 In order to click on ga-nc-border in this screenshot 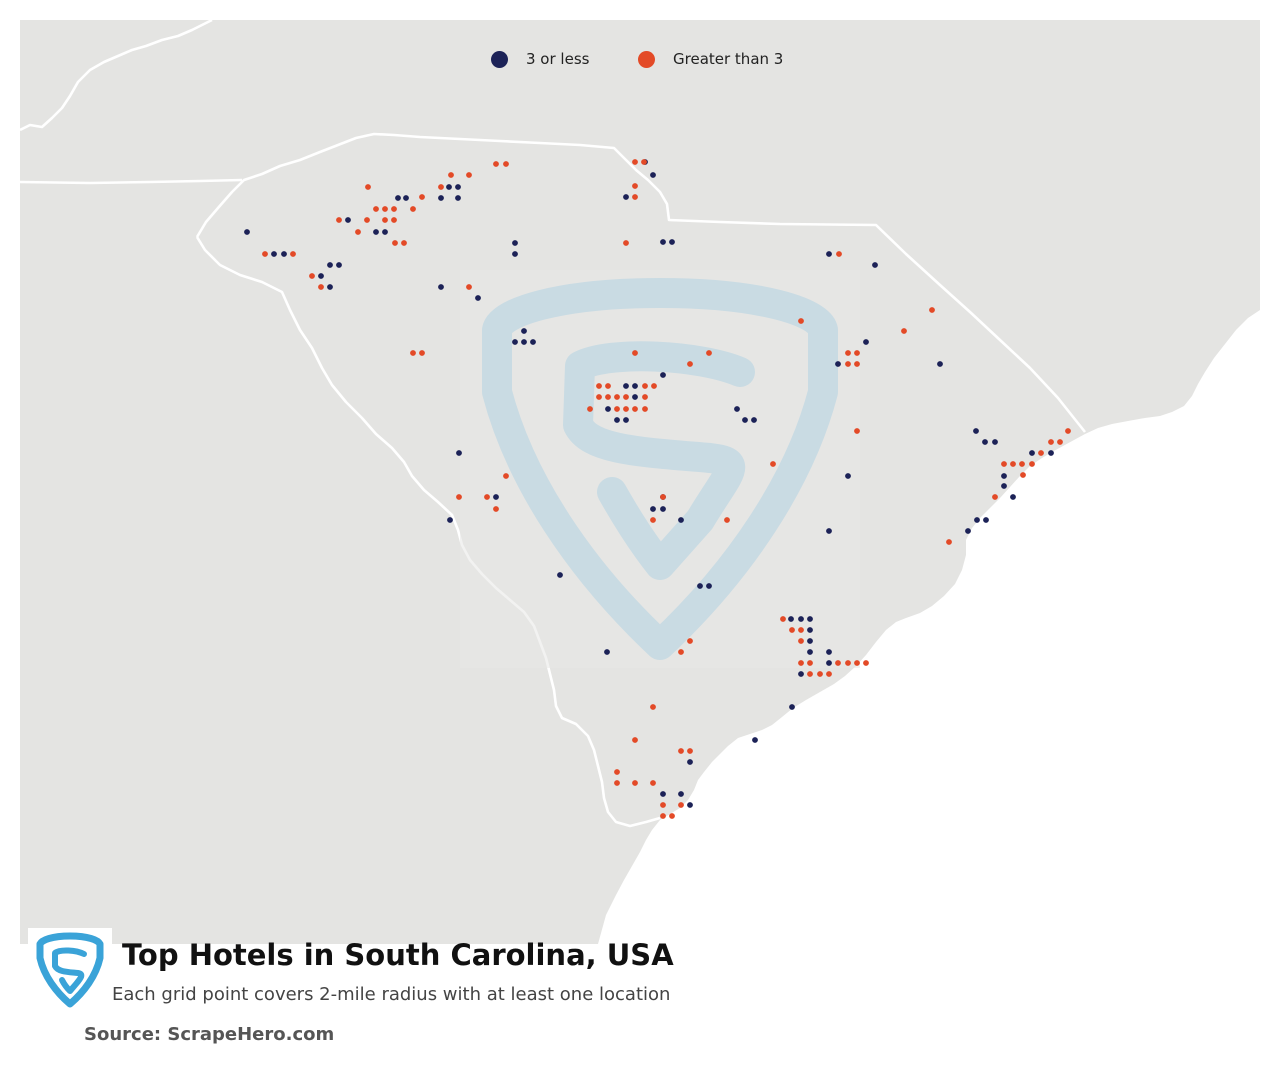, I will do `click(131, 181)`.